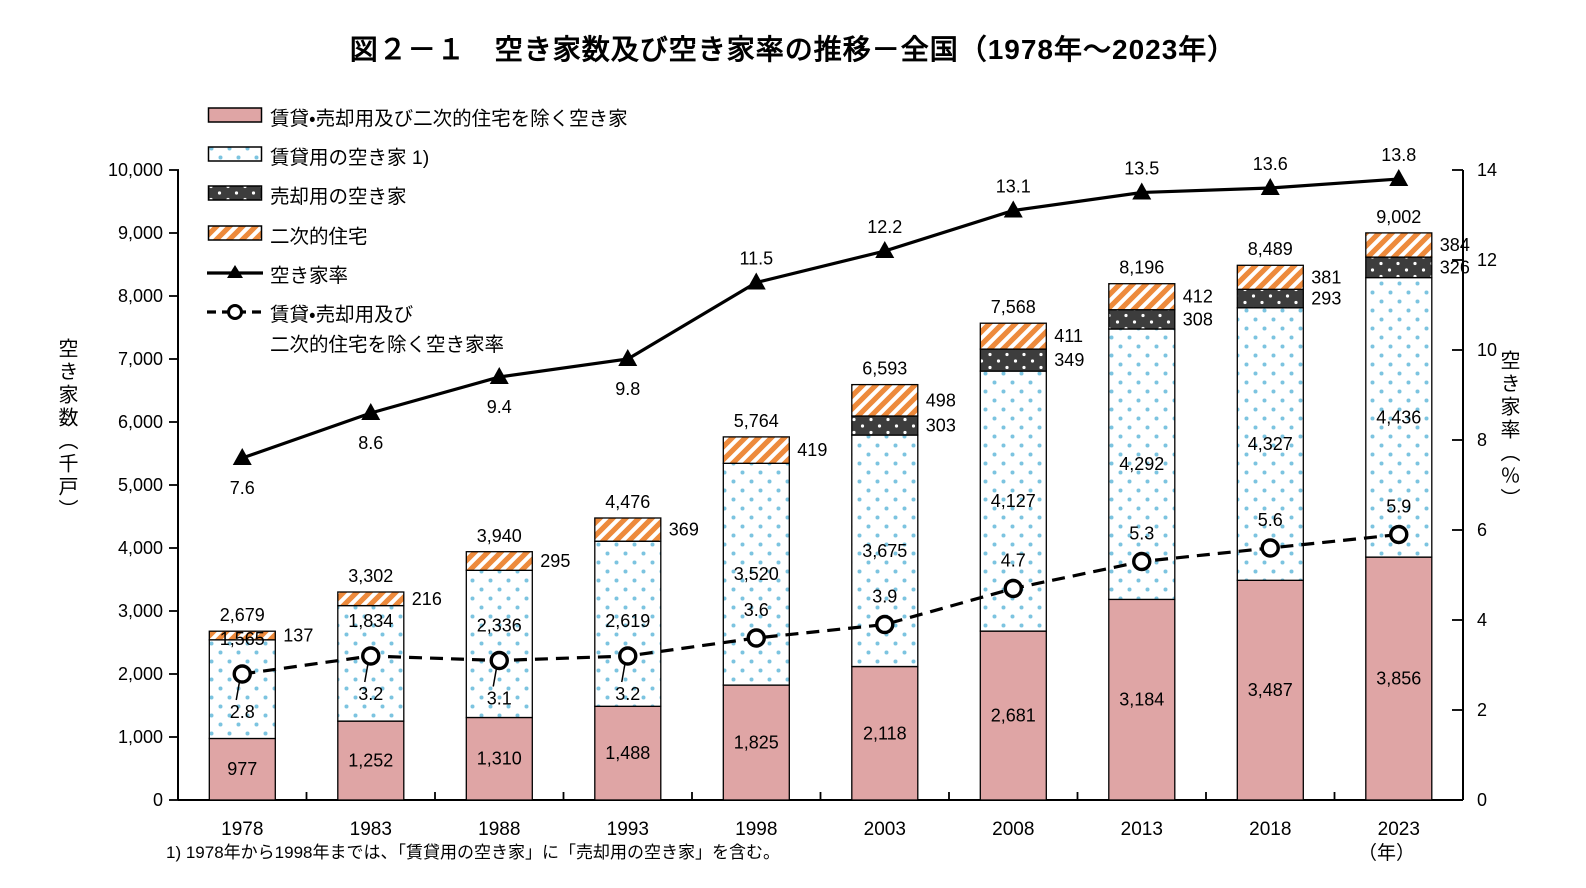  I want to click on tick-label: 2,000, so click(140, 674).